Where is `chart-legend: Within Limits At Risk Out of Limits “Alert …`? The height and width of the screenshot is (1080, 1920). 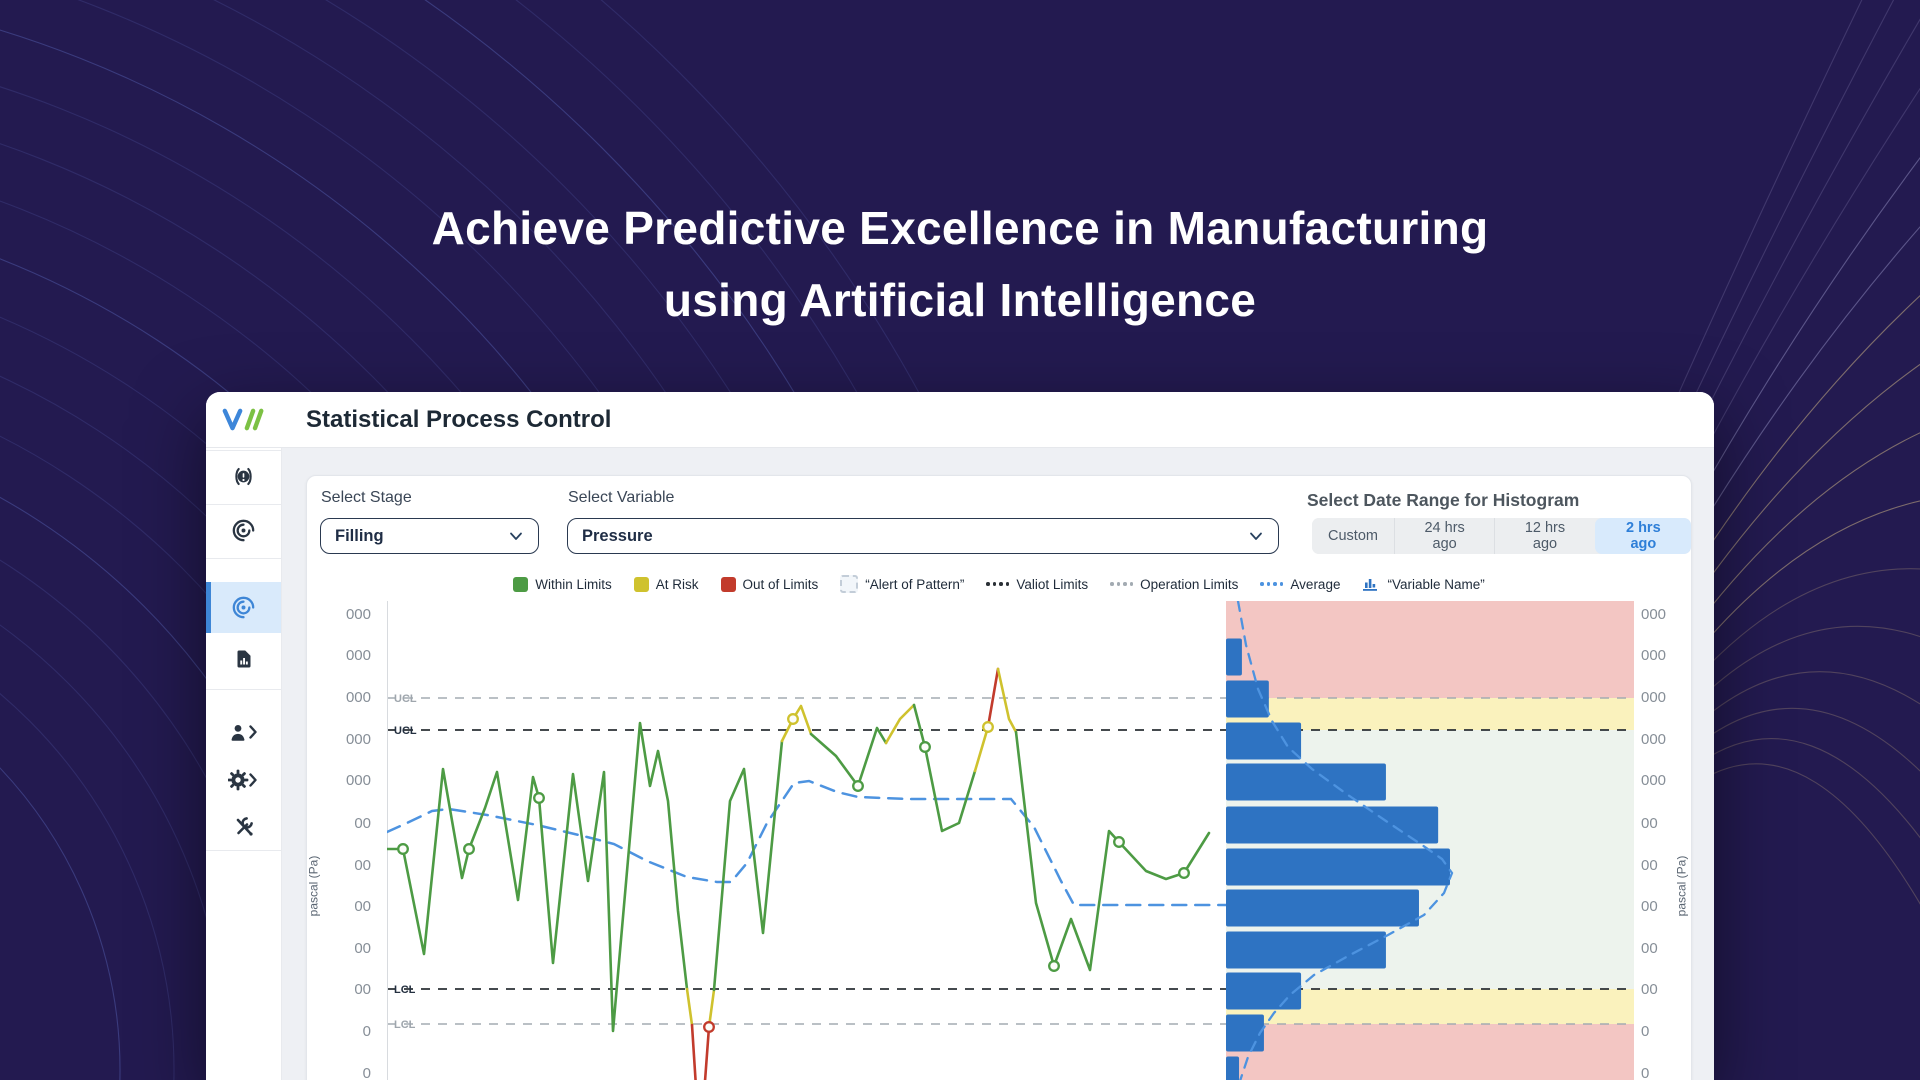 chart-legend: Within Limits At Risk Out of Limits “Alert … is located at coordinates (999, 584).